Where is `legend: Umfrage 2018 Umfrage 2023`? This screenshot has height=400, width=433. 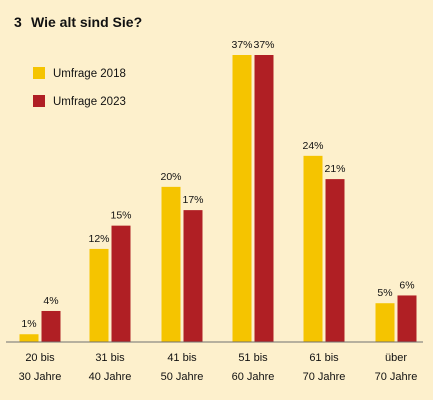
legend: Umfrage 2018 Umfrage 2023 is located at coordinates (79, 87).